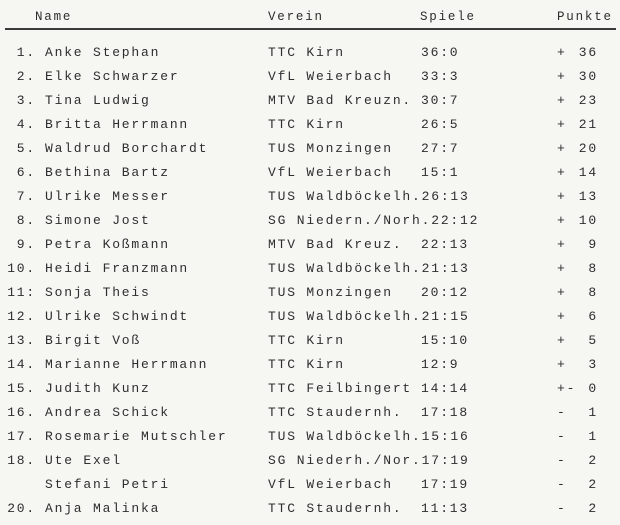 The image size is (620, 525). What do you see at coordinates (117, 268) in the screenshot?
I see `player-name: Heidi Franzmann` at bounding box center [117, 268].